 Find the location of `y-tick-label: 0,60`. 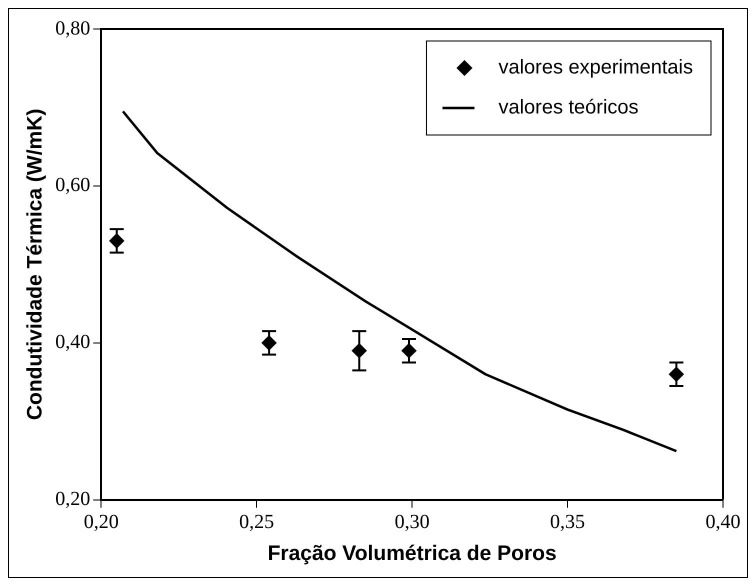

y-tick-label: 0,60 is located at coordinates (72, 185).